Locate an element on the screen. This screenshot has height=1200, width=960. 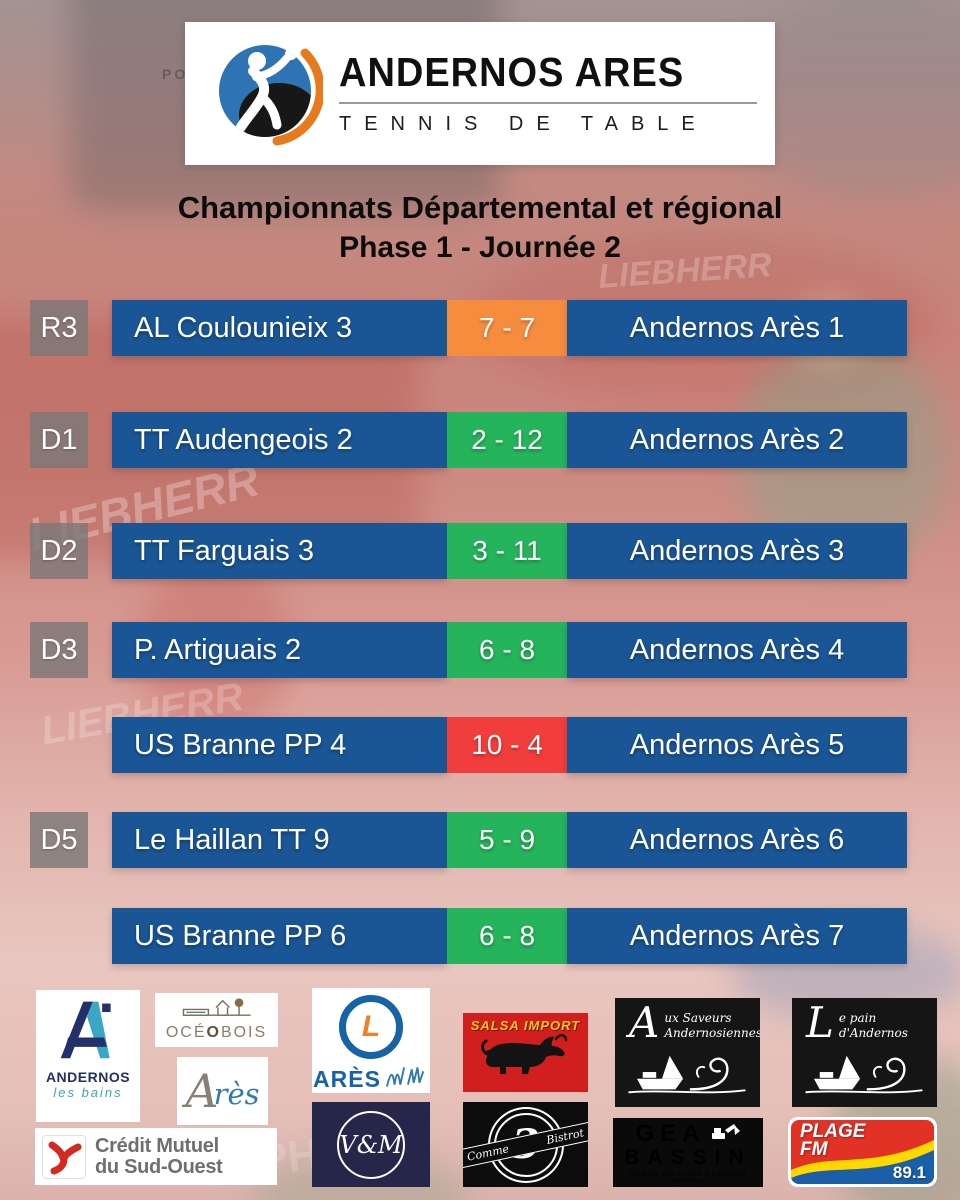
sponsor-label: e pain d'Andernos is located at coordinates (873, 1023).